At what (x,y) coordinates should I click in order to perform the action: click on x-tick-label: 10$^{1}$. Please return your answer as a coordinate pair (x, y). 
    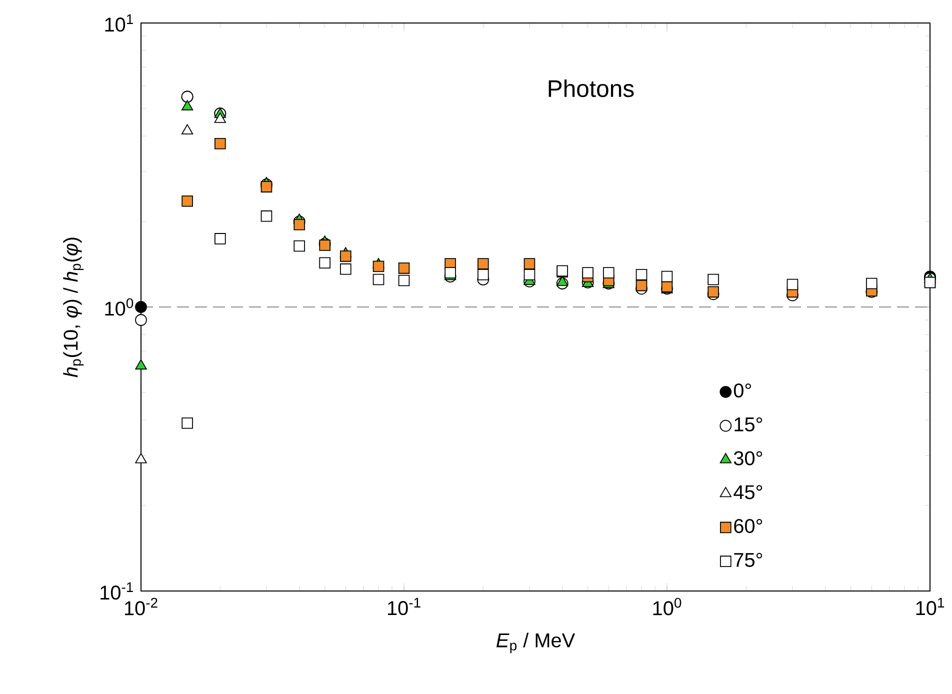
    Looking at the image, I should click on (930, 607).